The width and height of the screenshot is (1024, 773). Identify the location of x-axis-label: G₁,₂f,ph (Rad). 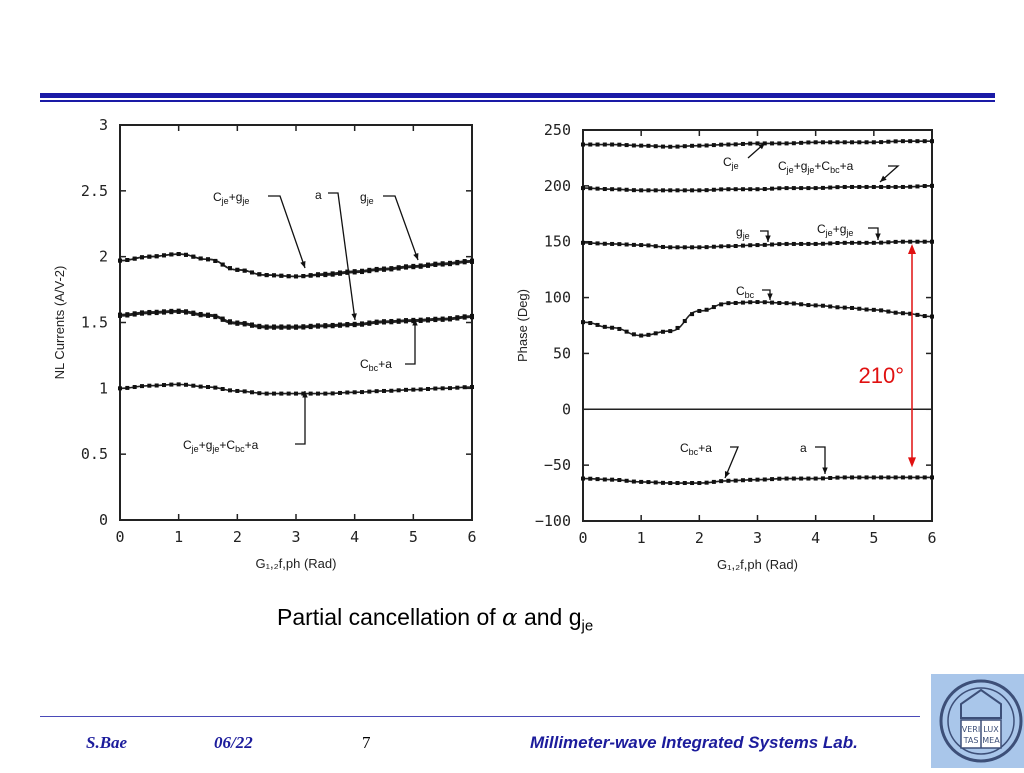
(757, 564).